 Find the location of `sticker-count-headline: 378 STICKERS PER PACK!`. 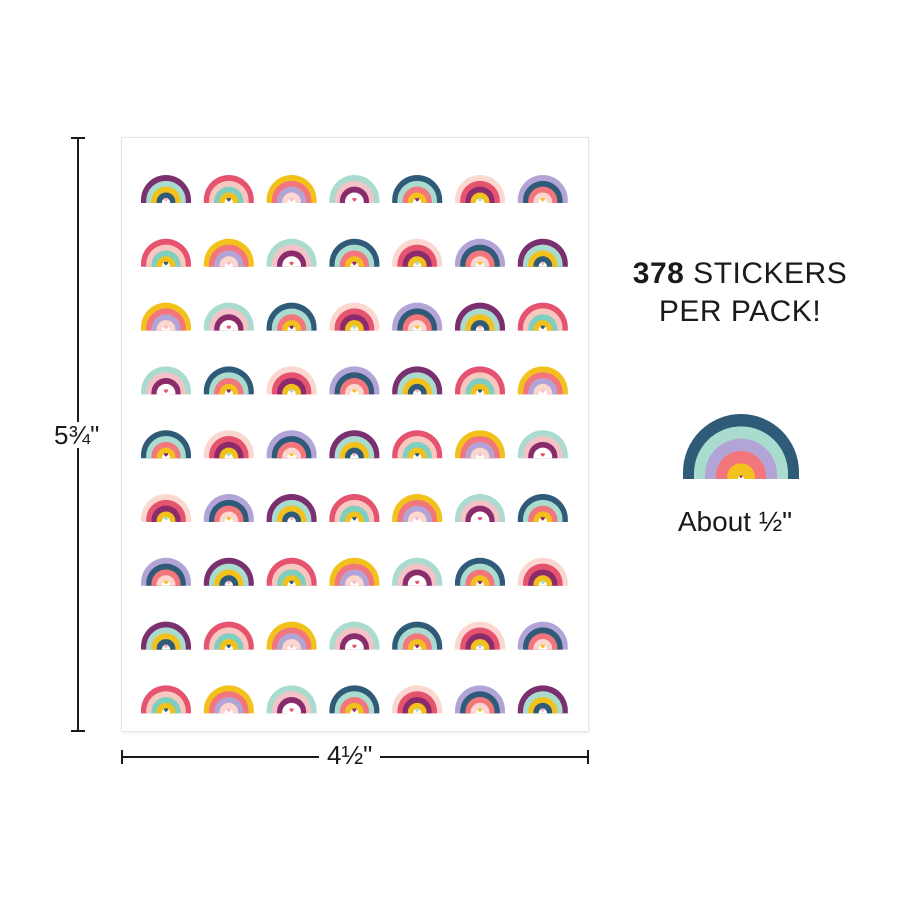

sticker-count-headline: 378 STICKERS PER PACK! is located at coordinates (740, 293).